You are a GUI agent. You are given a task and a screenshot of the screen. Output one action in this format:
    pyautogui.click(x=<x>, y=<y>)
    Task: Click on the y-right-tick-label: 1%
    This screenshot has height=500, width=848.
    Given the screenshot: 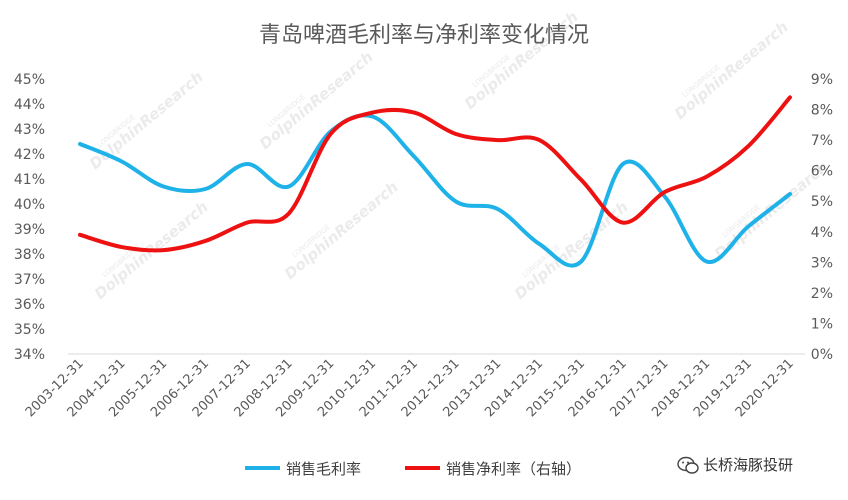 What is the action you would take?
    pyautogui.click(x=822, y=324)
    